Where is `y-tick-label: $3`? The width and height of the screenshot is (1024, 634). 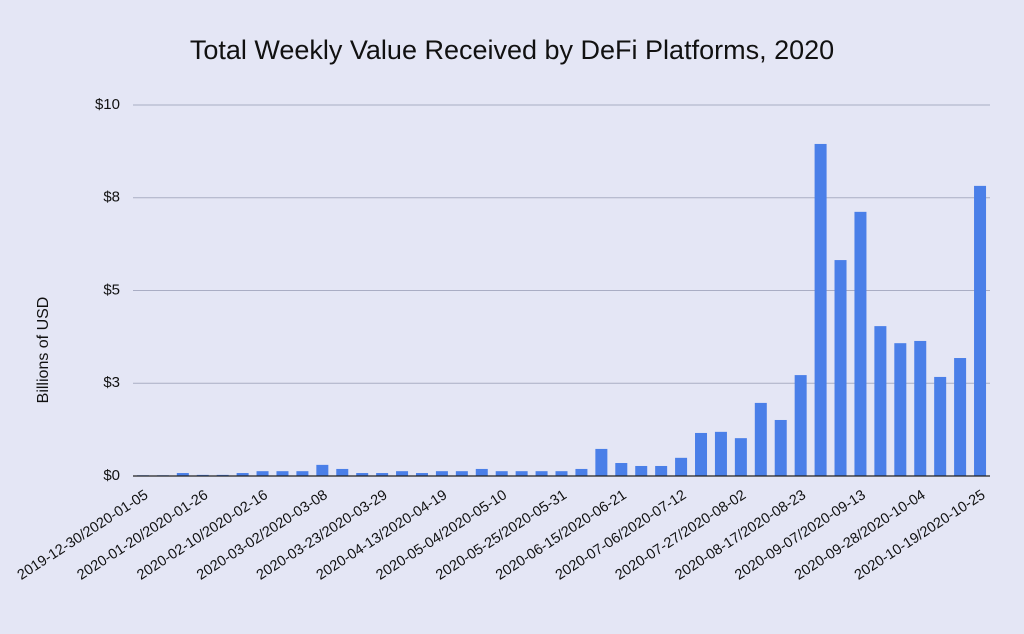
y-tick-label: $3 is located at coordinates (111, 382).